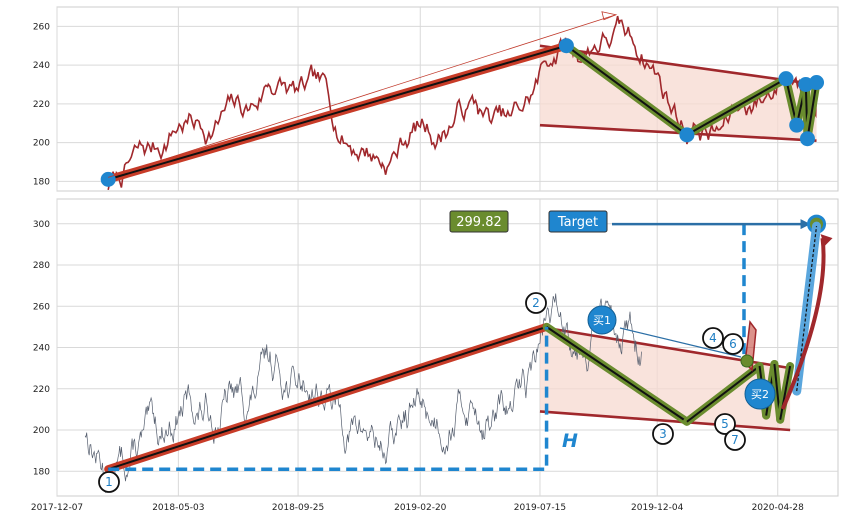 This screenshot has width=845, height=520. Describe the element at coordinates (41, 266) in the screenshot. I see `y-tick-280: 280` at that location.